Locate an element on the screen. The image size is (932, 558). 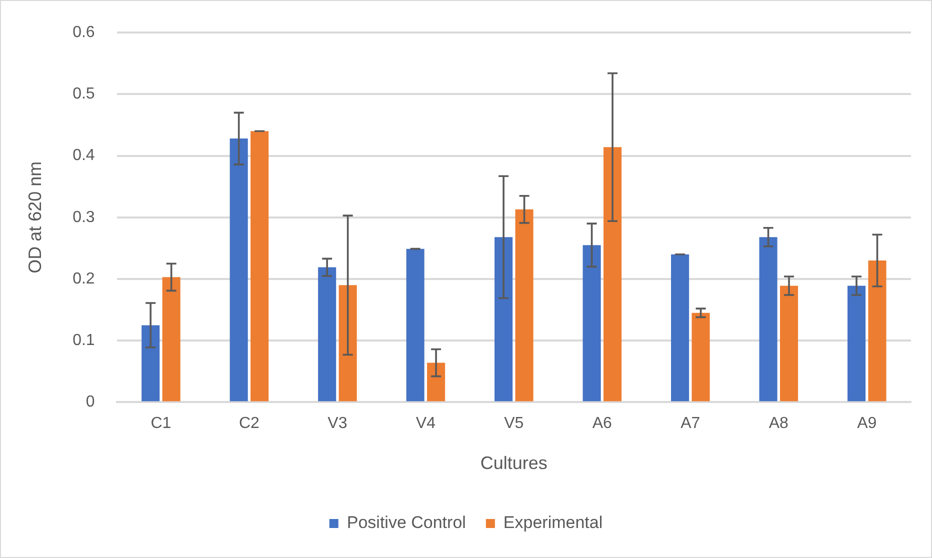
legend-label: Positive Control is located at coordinates (406, 522).